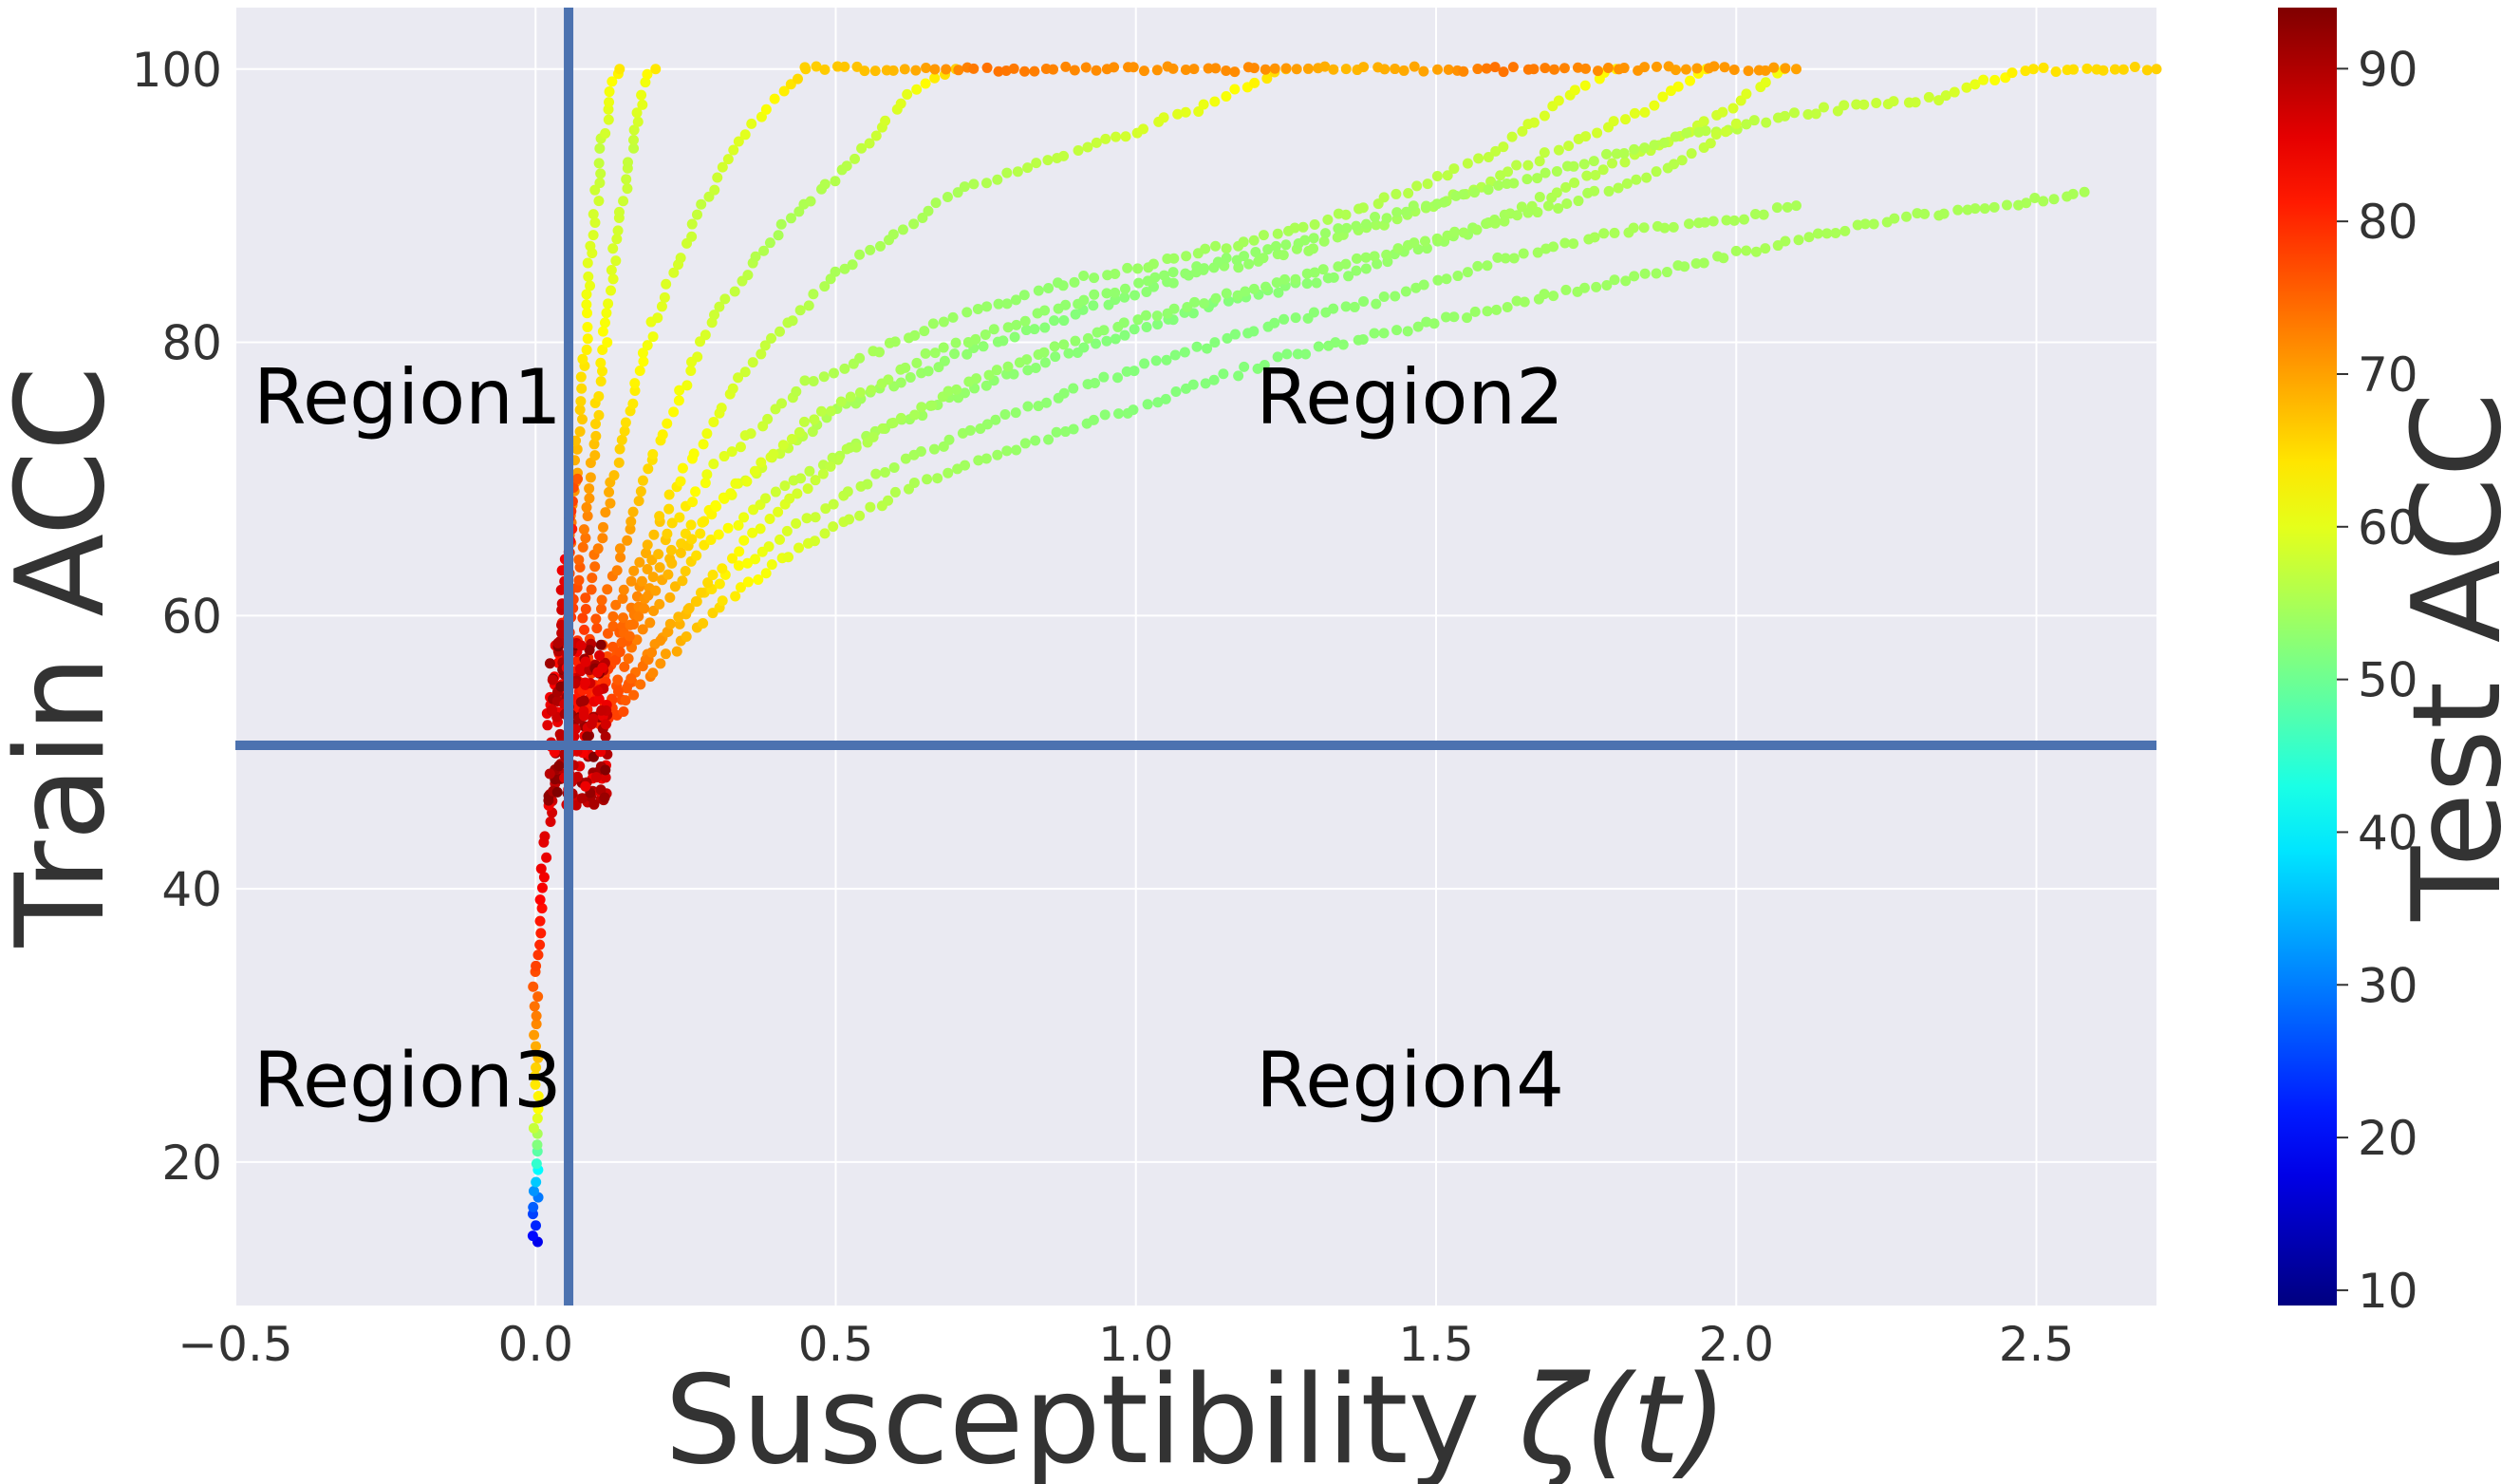 The width and height of the screenshot is (2520, 1484). What do you see at coordinates (408, 397) in the screenshot?
I see `region-label: Region1` at bounding box center [408, 397].